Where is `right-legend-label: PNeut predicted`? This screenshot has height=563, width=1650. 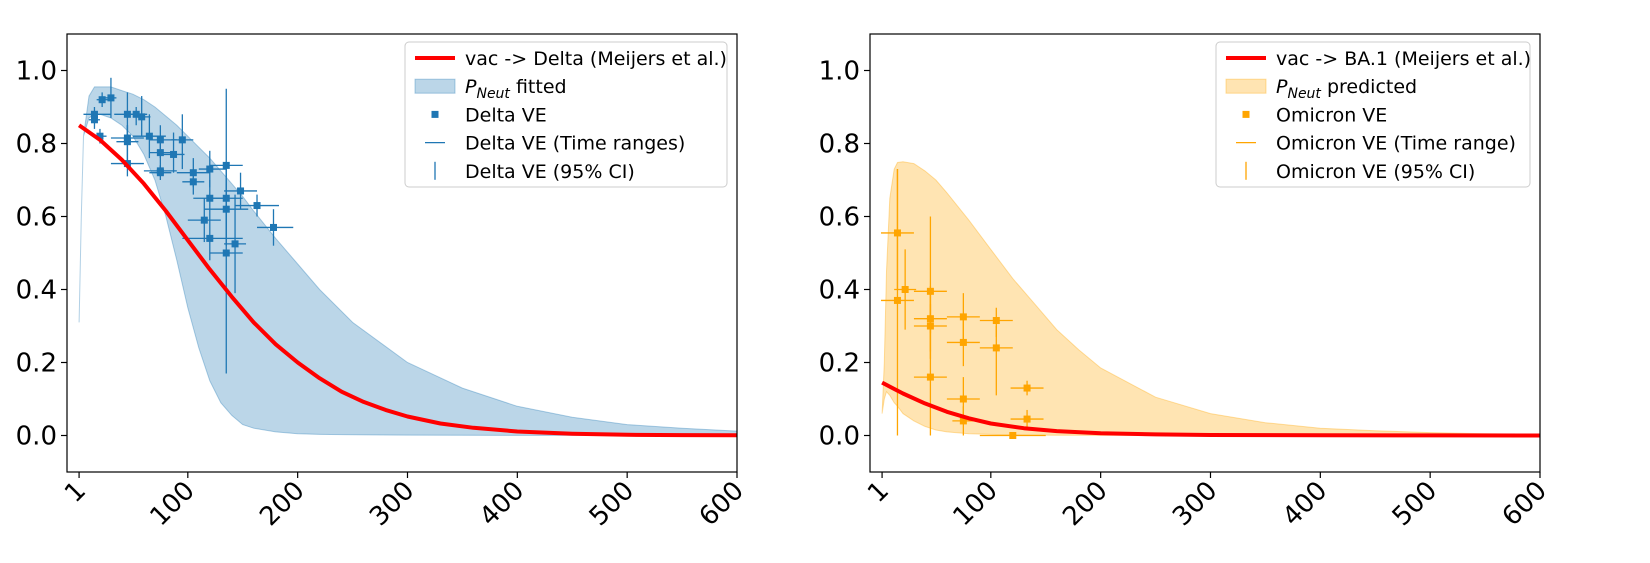
right-legend-label: PNeut predicted is located at coordinates (1346, 89).